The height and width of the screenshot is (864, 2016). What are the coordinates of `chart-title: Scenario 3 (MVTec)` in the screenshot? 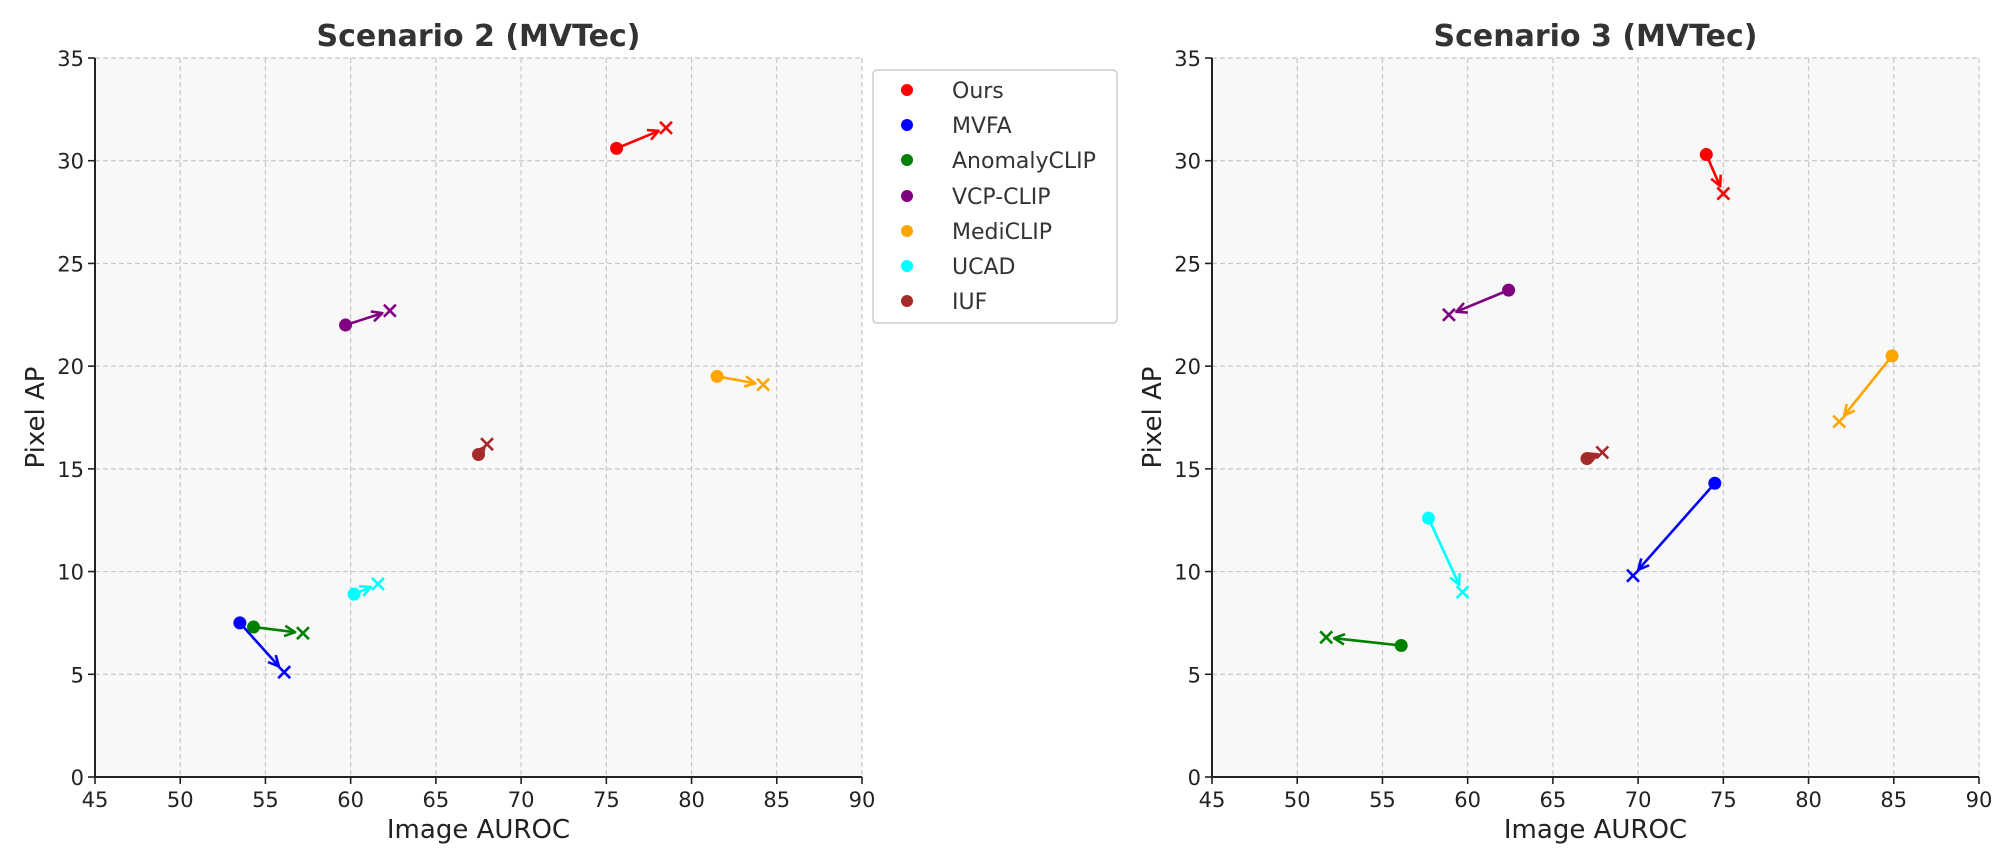 It's located at (1596, 36).